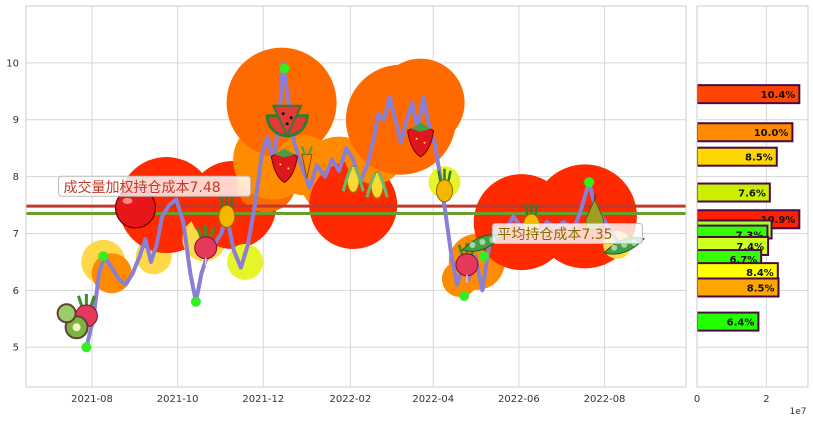  What do you see at coordinates (771, 133) in the screenshot?
I see `distribution-bar-label: 10.0%` at bounding box center [771, 133].